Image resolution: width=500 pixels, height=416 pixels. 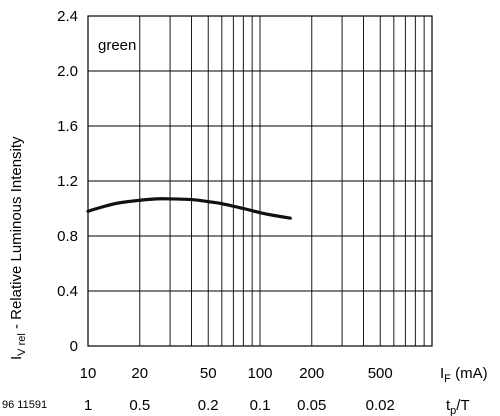 What do you see at coordinates (380, 373) in the screenshot?
I see `x-tick-label: 500` at bounding box center [380, 373].